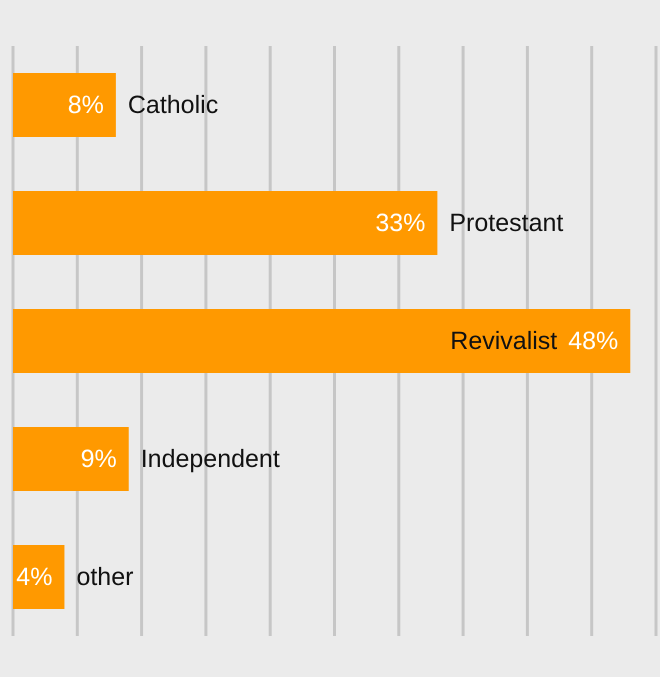 The width and height of the screenshot is (660, 677). Describe the element at coordinates (400, 223) in the screenshot. I see `data-label: 33%` at that location.